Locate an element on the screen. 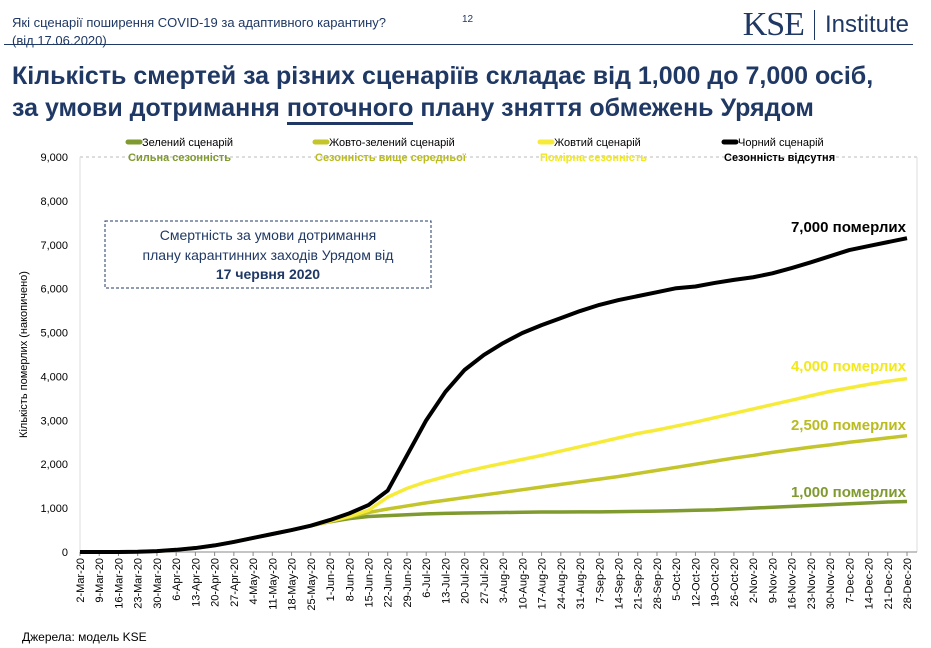 The width and height of the screenshot is (931, 648). legend-label: Жовто-зелений сценарій is located at coordinates (392, 143).